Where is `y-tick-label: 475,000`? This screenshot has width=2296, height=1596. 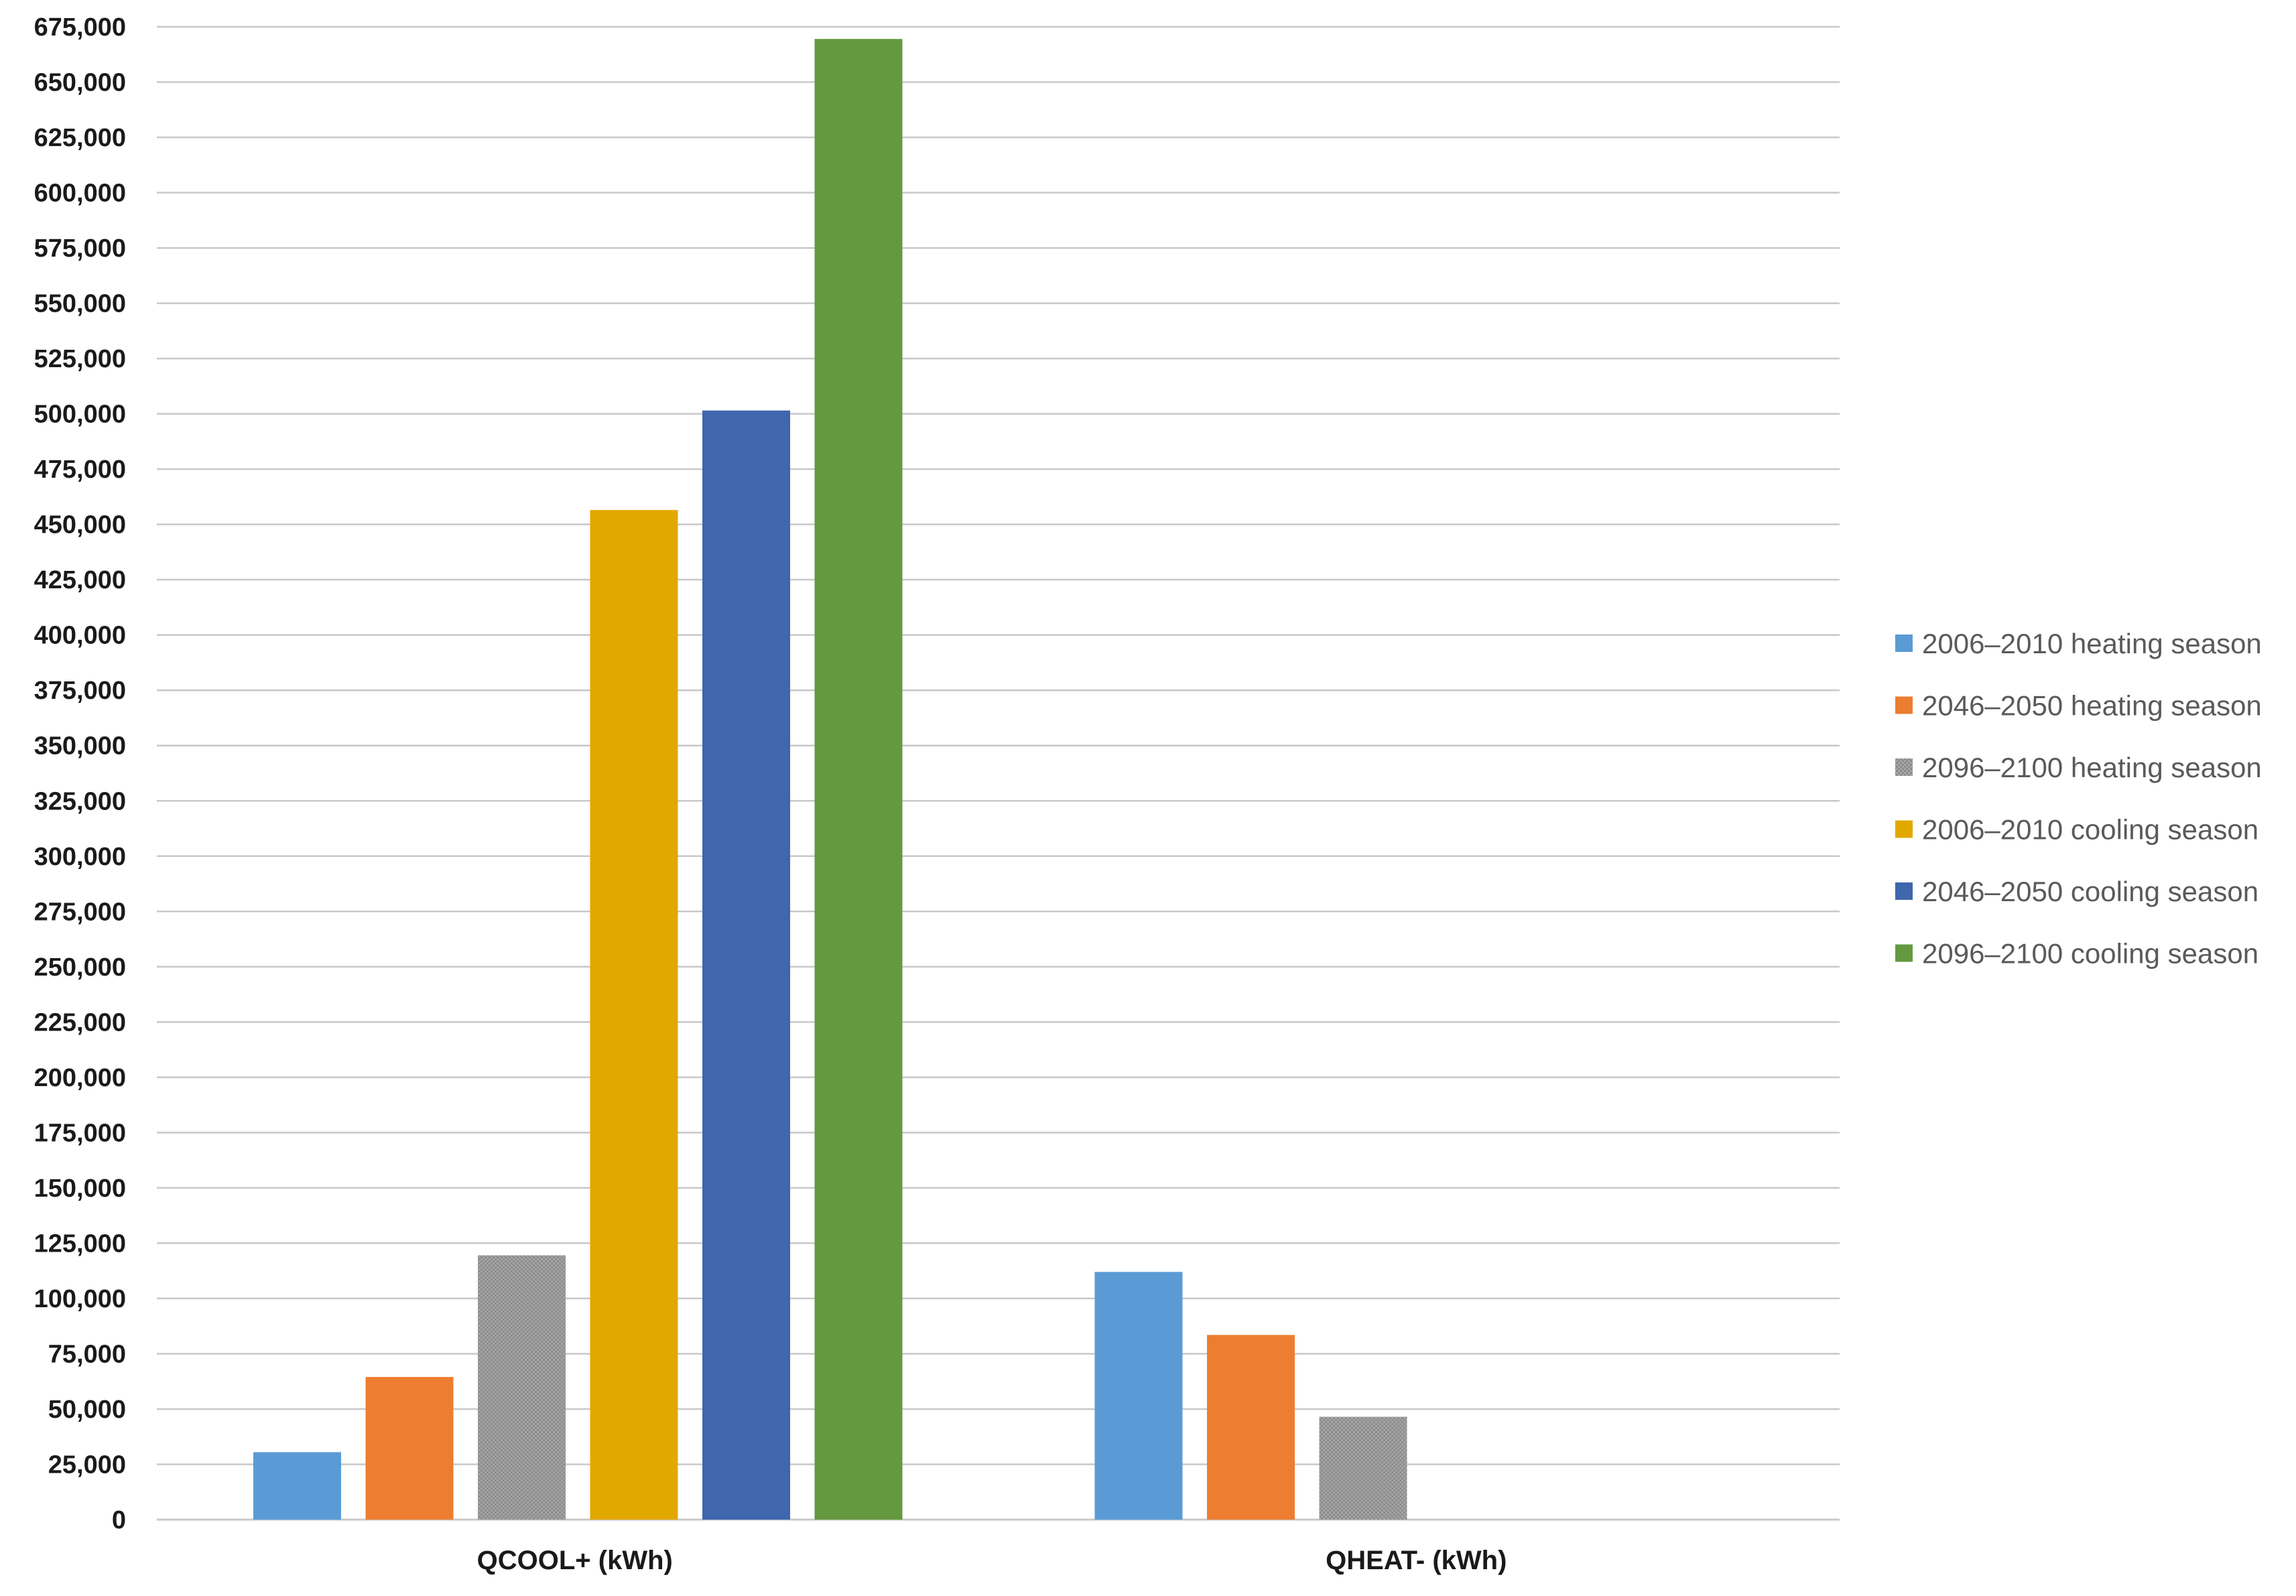
y-tick-label: 475,000 is located at coordinates (80, 470).